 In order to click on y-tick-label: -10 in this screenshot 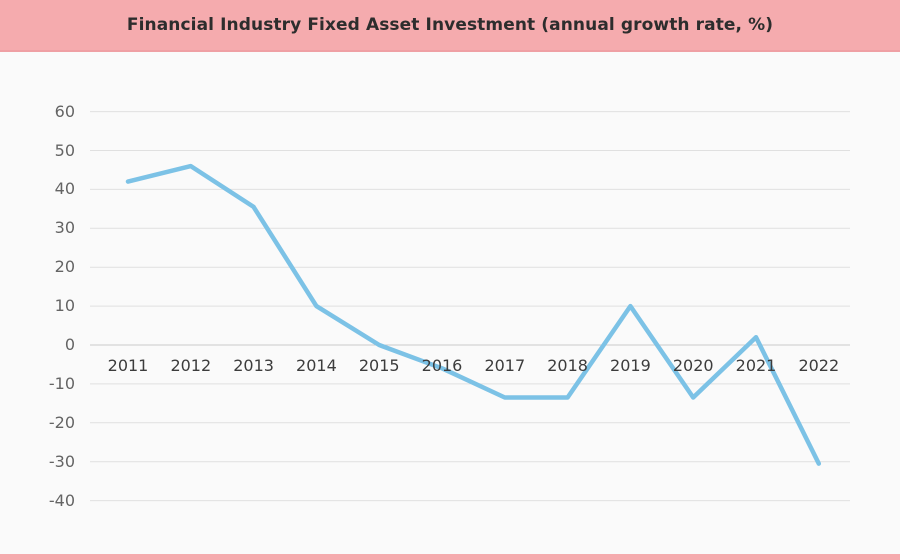, I will do `click(61, 383)`.